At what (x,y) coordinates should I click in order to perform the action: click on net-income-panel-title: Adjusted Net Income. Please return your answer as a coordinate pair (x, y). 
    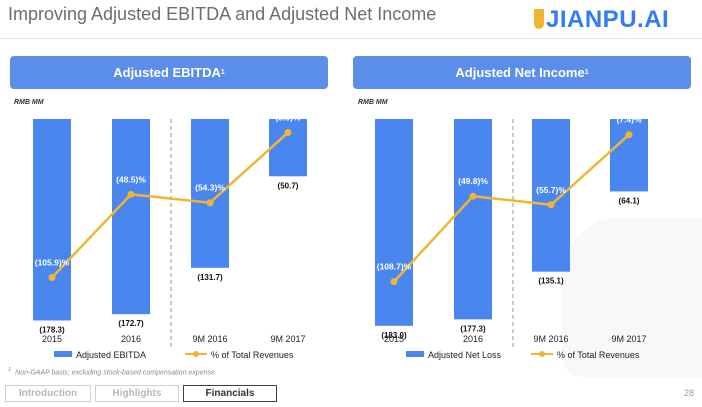
    Looking at the image, I should click on (520, 72).